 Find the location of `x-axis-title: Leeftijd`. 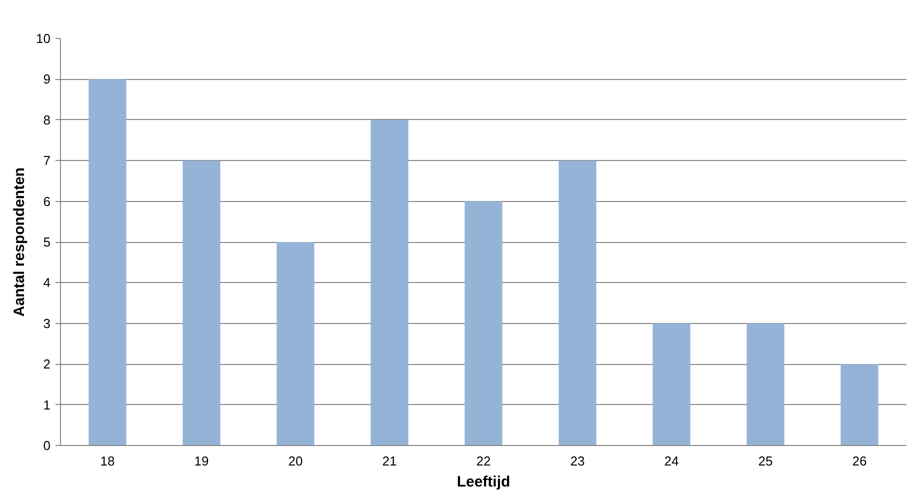

x-axis-title: Leeftijd is located at coordinates (483, 482).